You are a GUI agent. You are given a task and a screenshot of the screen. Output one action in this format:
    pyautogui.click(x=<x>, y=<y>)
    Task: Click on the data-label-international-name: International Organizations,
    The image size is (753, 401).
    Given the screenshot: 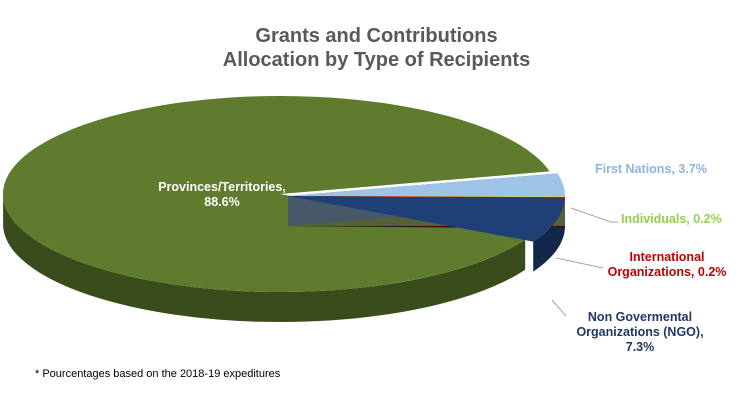 What is the action you would take?
    pyautogui.click(x=656, y=264)
    